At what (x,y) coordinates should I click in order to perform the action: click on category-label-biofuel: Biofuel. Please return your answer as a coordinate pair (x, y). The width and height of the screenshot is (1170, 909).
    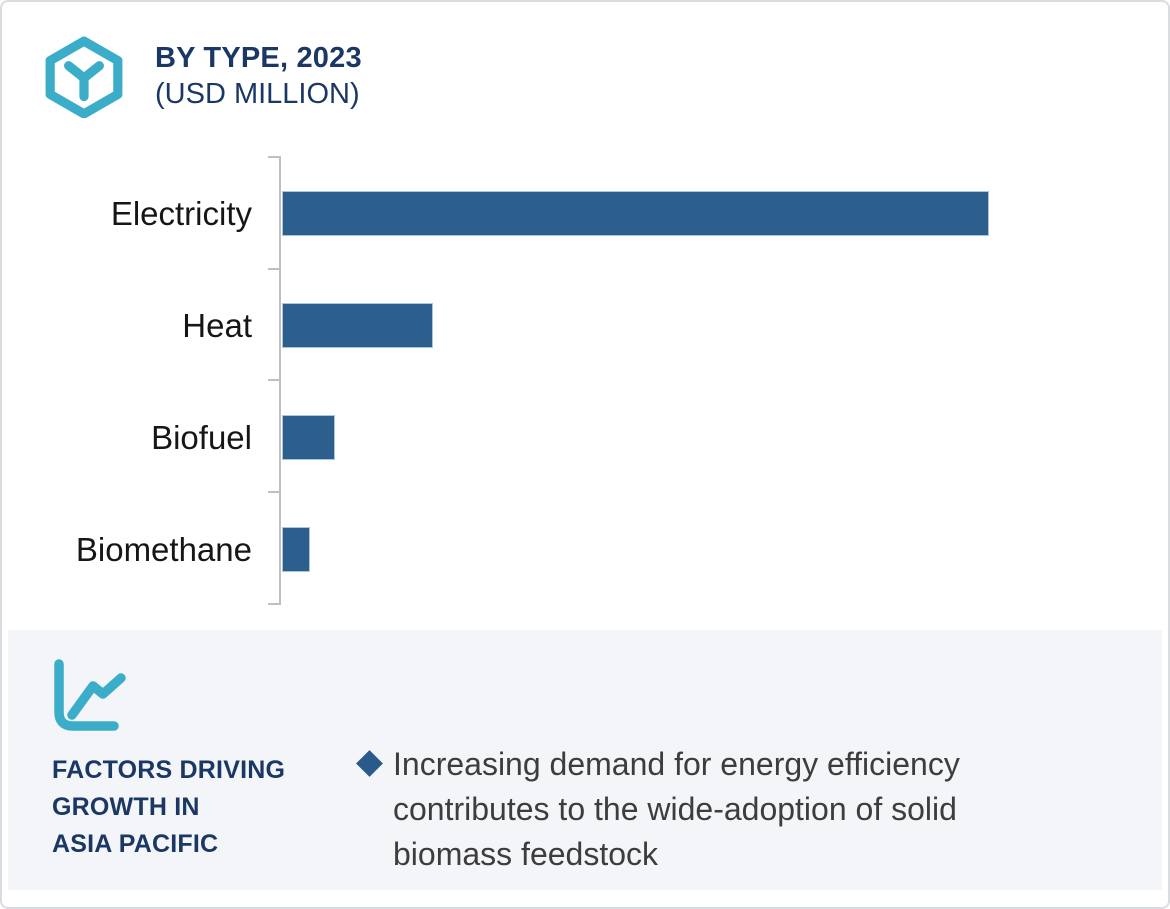
    Looking at the image, I should click on (201, 437).